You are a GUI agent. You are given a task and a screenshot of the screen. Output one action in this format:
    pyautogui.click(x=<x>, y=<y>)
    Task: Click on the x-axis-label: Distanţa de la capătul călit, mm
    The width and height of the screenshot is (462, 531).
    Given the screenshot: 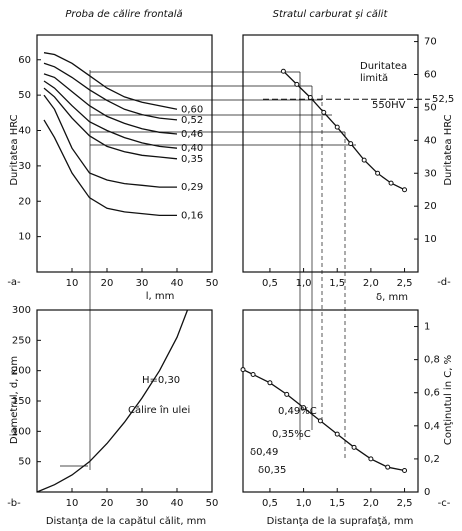 What is the action you would take?
    pyautogui.click(x=126, y=521)
    